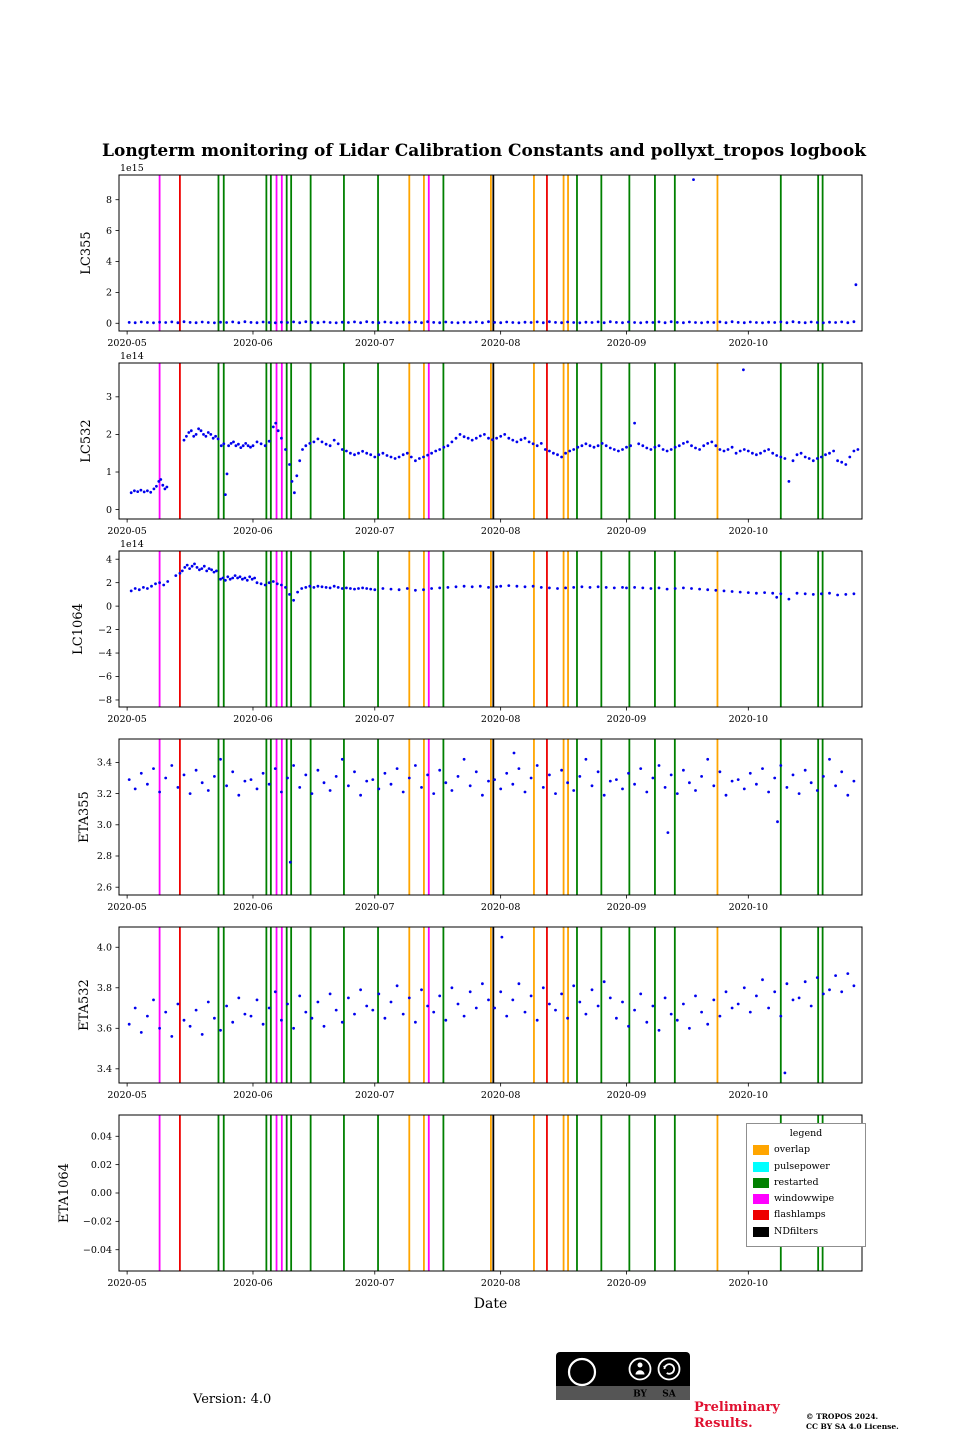 The height and width of the screenshot is (1440, 960). What do you see at coordinates (748, 343) in the screenshot?
I see `x-tick-label: 2020-10` at bounding box center [748, 343].